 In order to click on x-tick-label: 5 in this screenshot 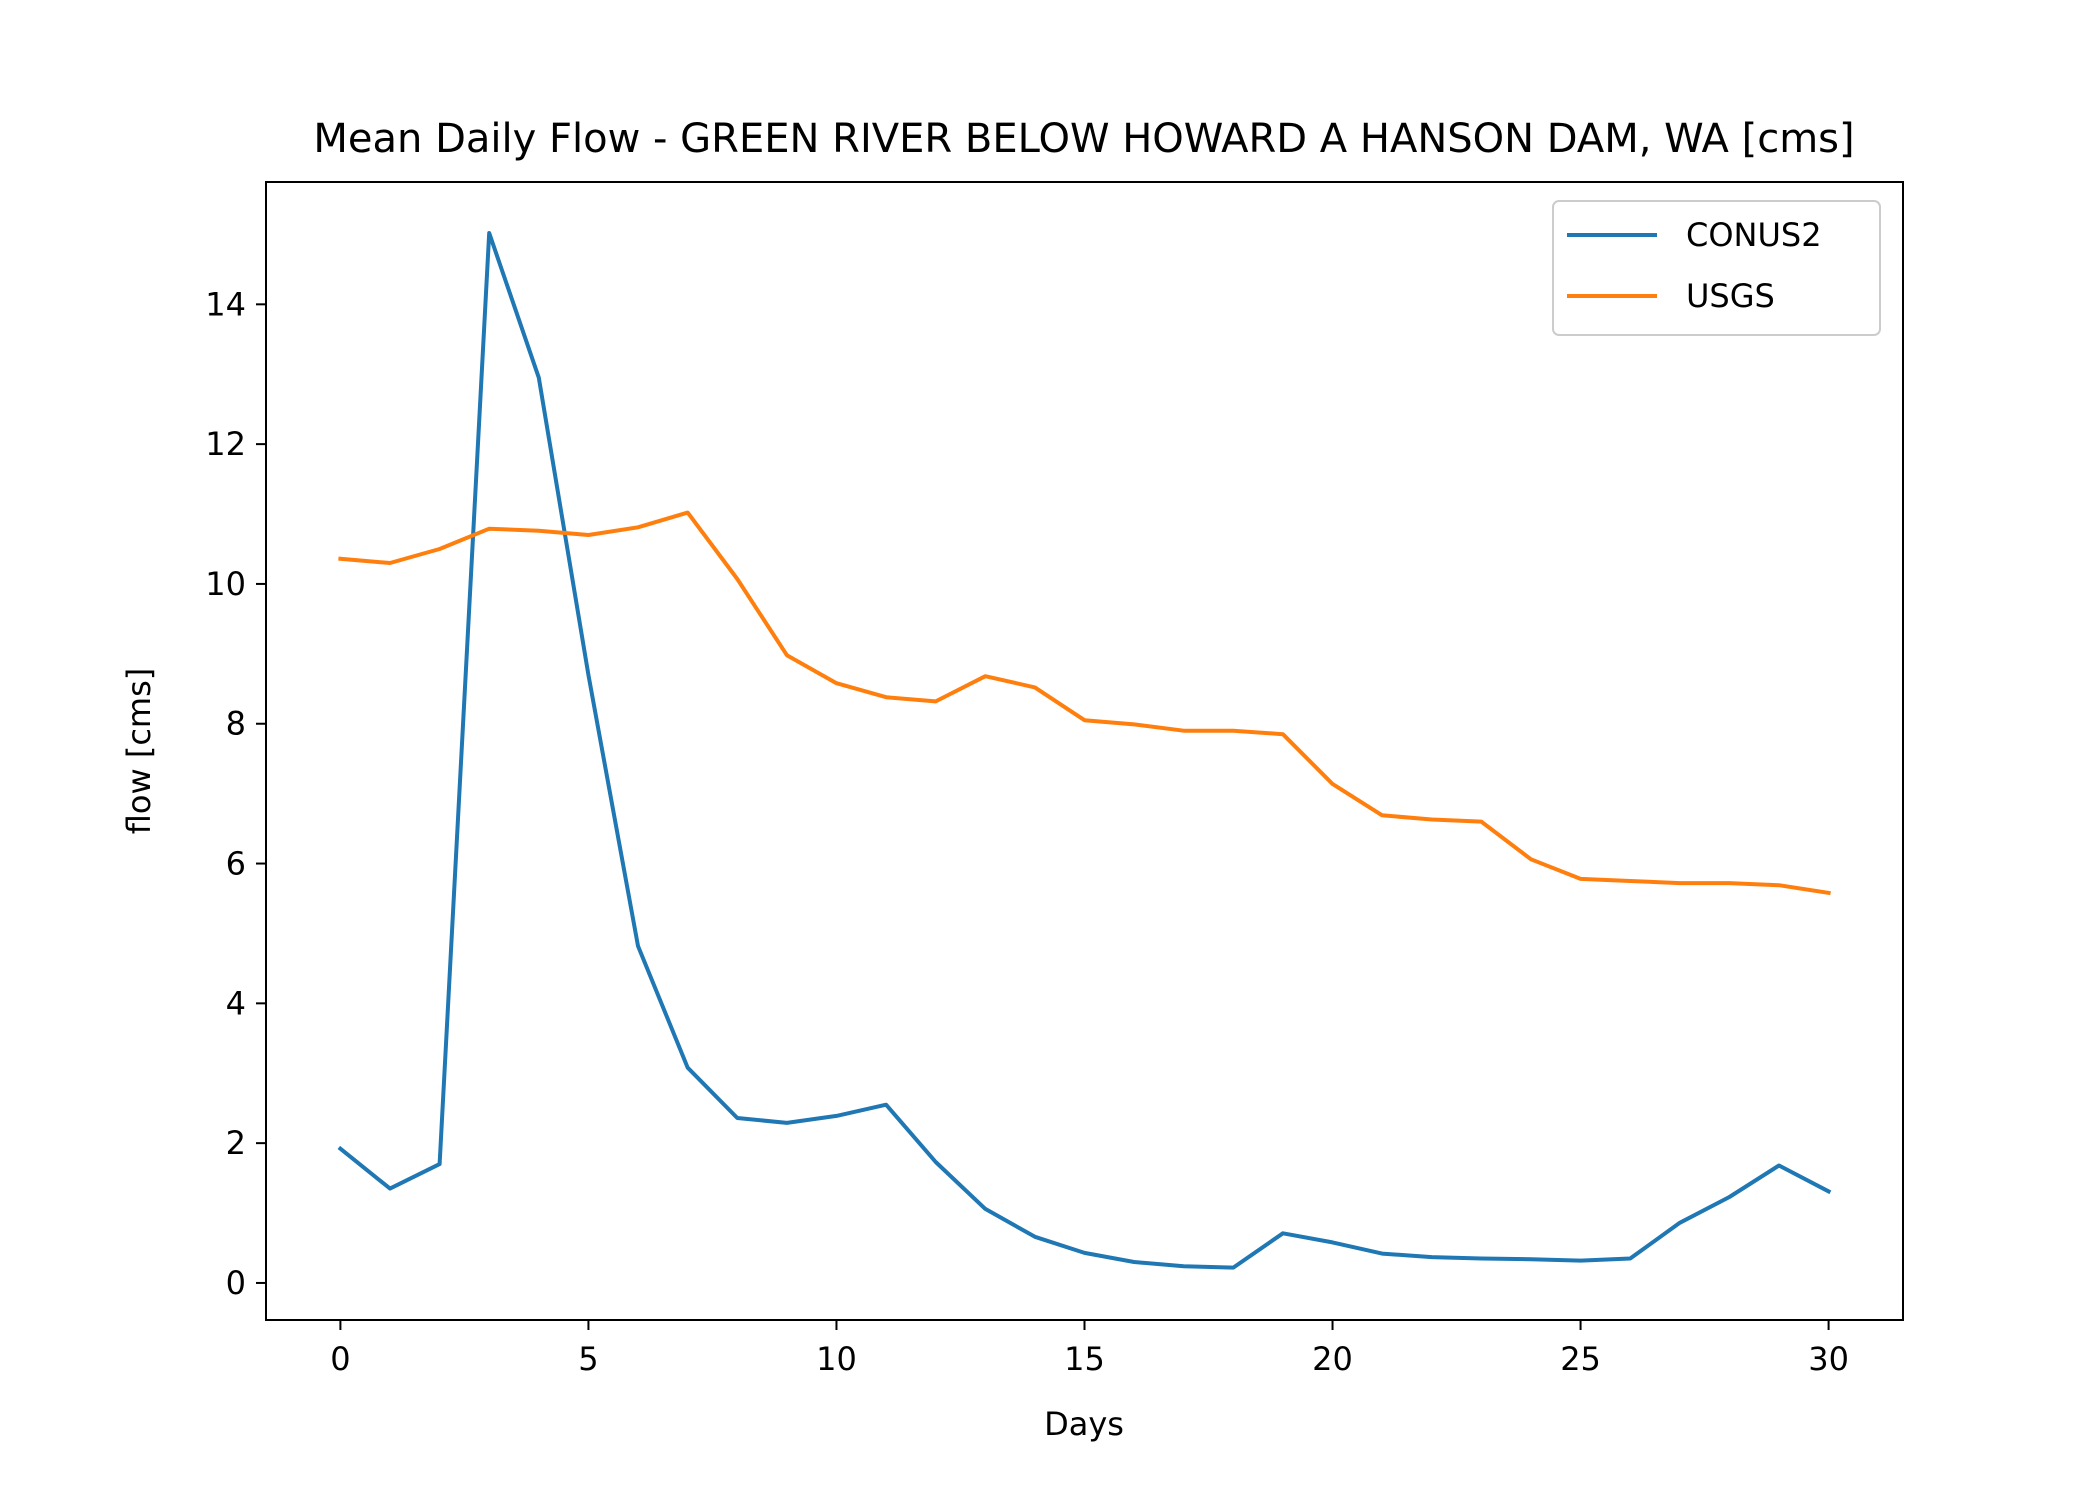, I will do `click(588, 1359)`.